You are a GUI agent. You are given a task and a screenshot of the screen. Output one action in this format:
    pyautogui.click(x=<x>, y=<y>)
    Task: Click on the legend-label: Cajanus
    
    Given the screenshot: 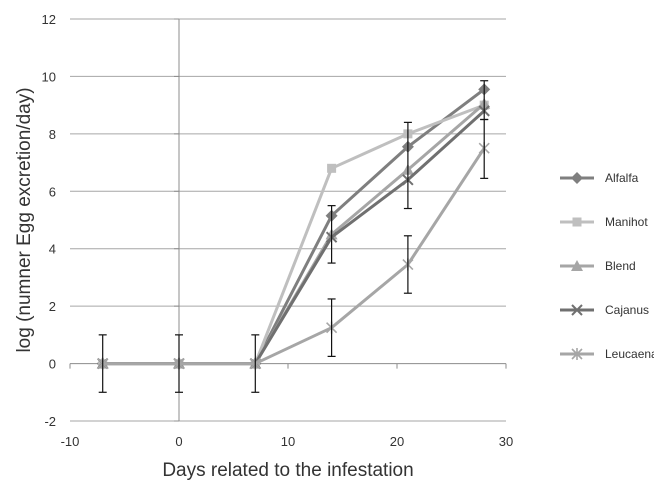 What is the action you would take?
    pyautogui.click(x=627, y=310)
    